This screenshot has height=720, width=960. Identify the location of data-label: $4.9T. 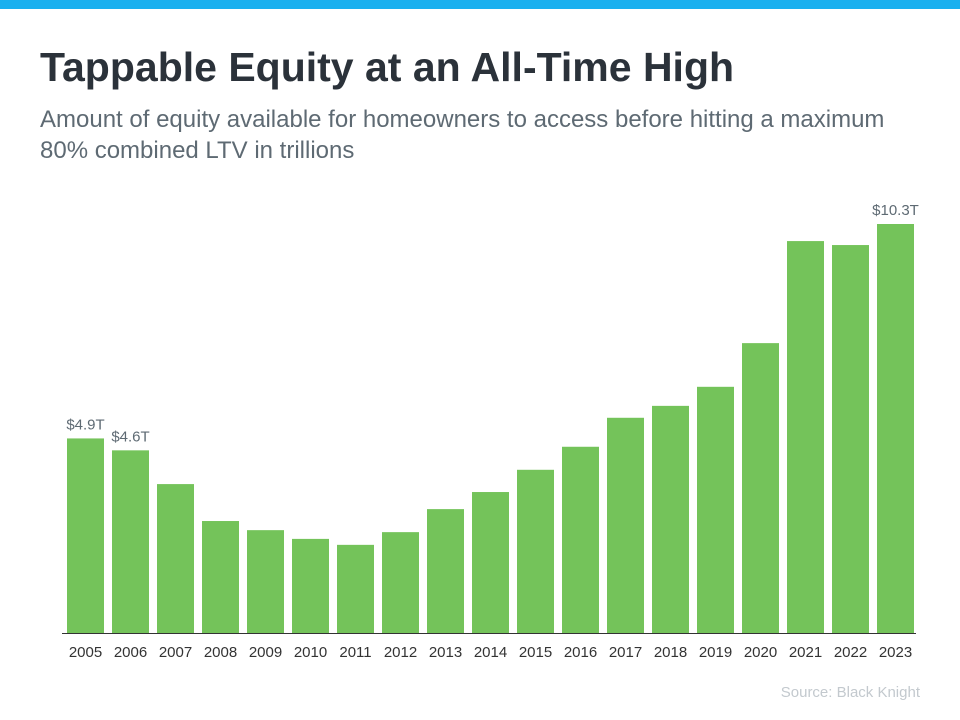
(85, 424).